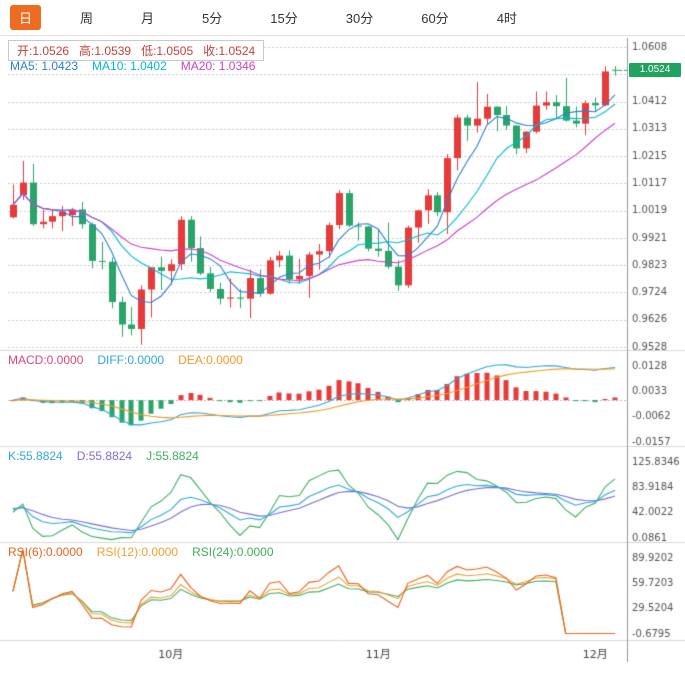 This screenshot has width=685, height=673. What do you see at coordinates (45, 552) in the screenshot?
I see `rsi6-value: RSI(6):0.0000` at bounding box center [45, 552].